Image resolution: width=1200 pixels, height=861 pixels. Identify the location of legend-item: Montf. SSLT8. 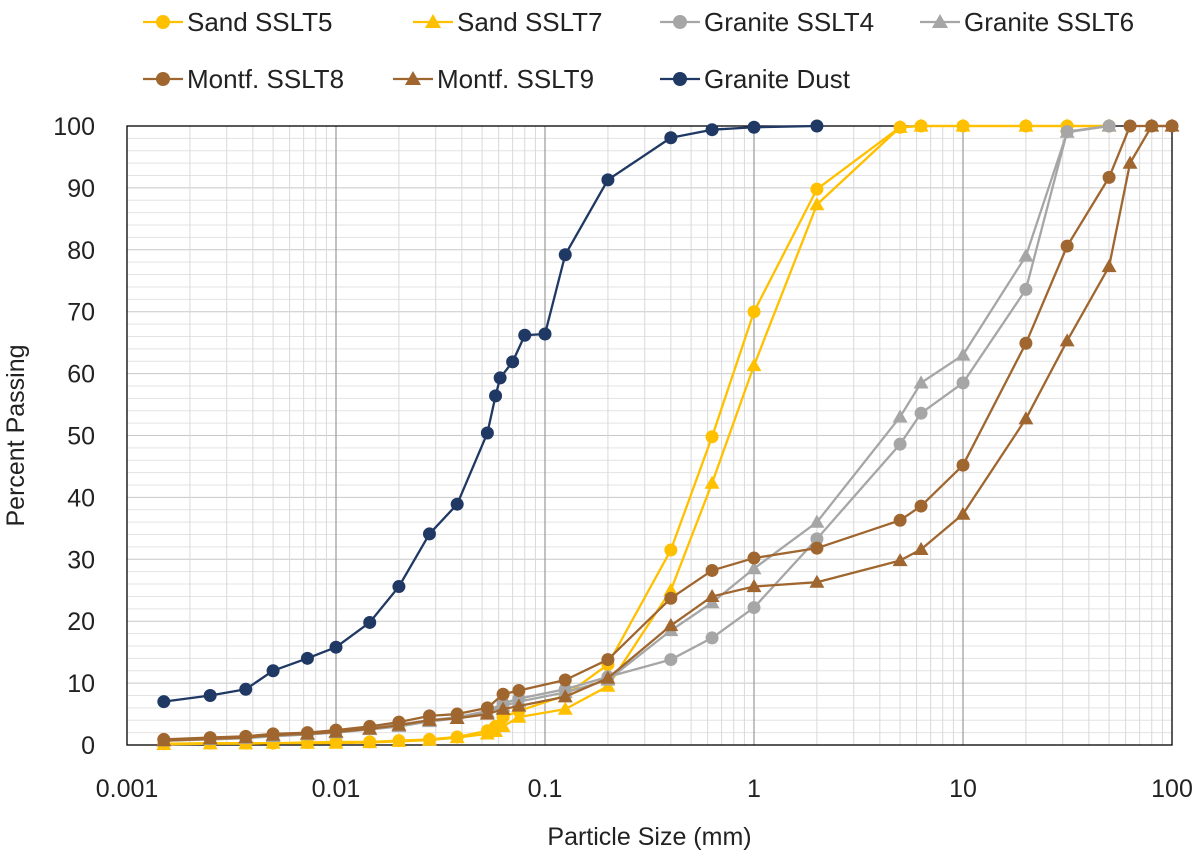
(243, 79).